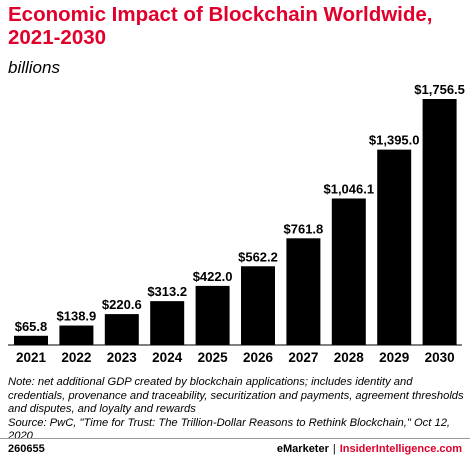  What do you see at coordinates (34, 67) in the screenshot?
I see `chart-subtitle: billions` at bounding box center [34, 67].